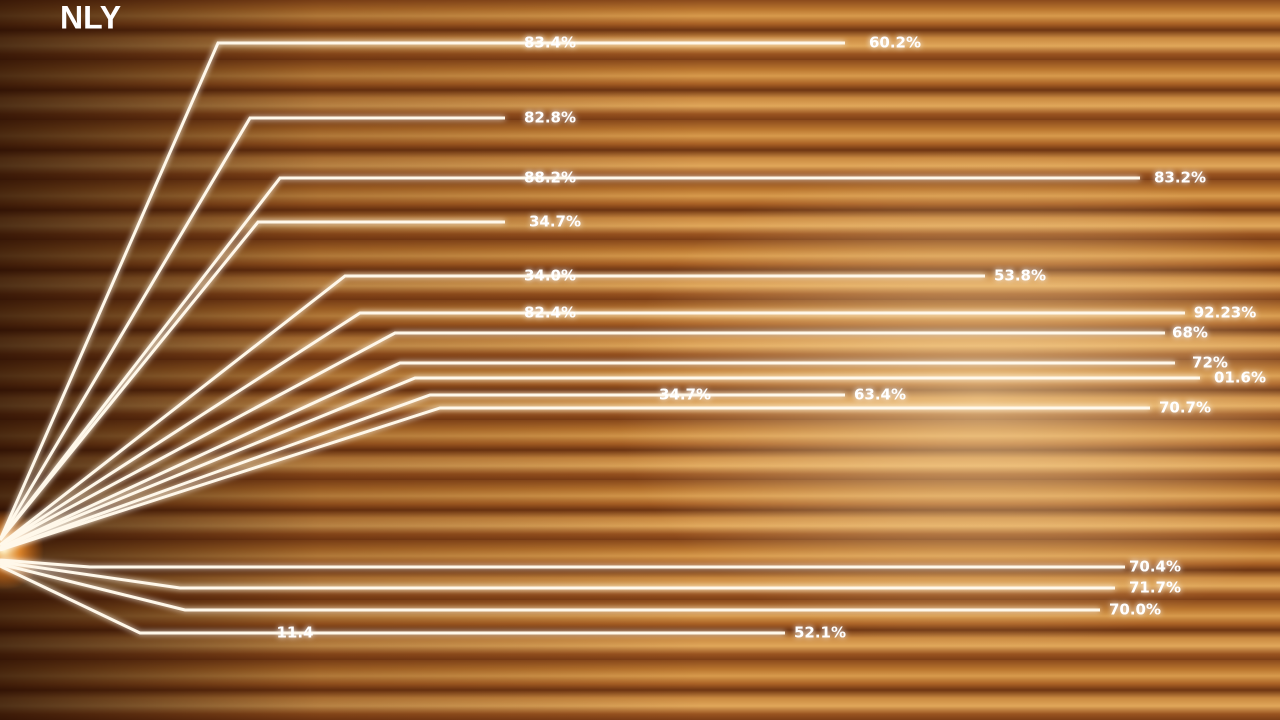 The image size is (1280, 720). Describe the element at coordinates (895, 43) in the screenshot. I see `value-label: 60.2%` at that location.